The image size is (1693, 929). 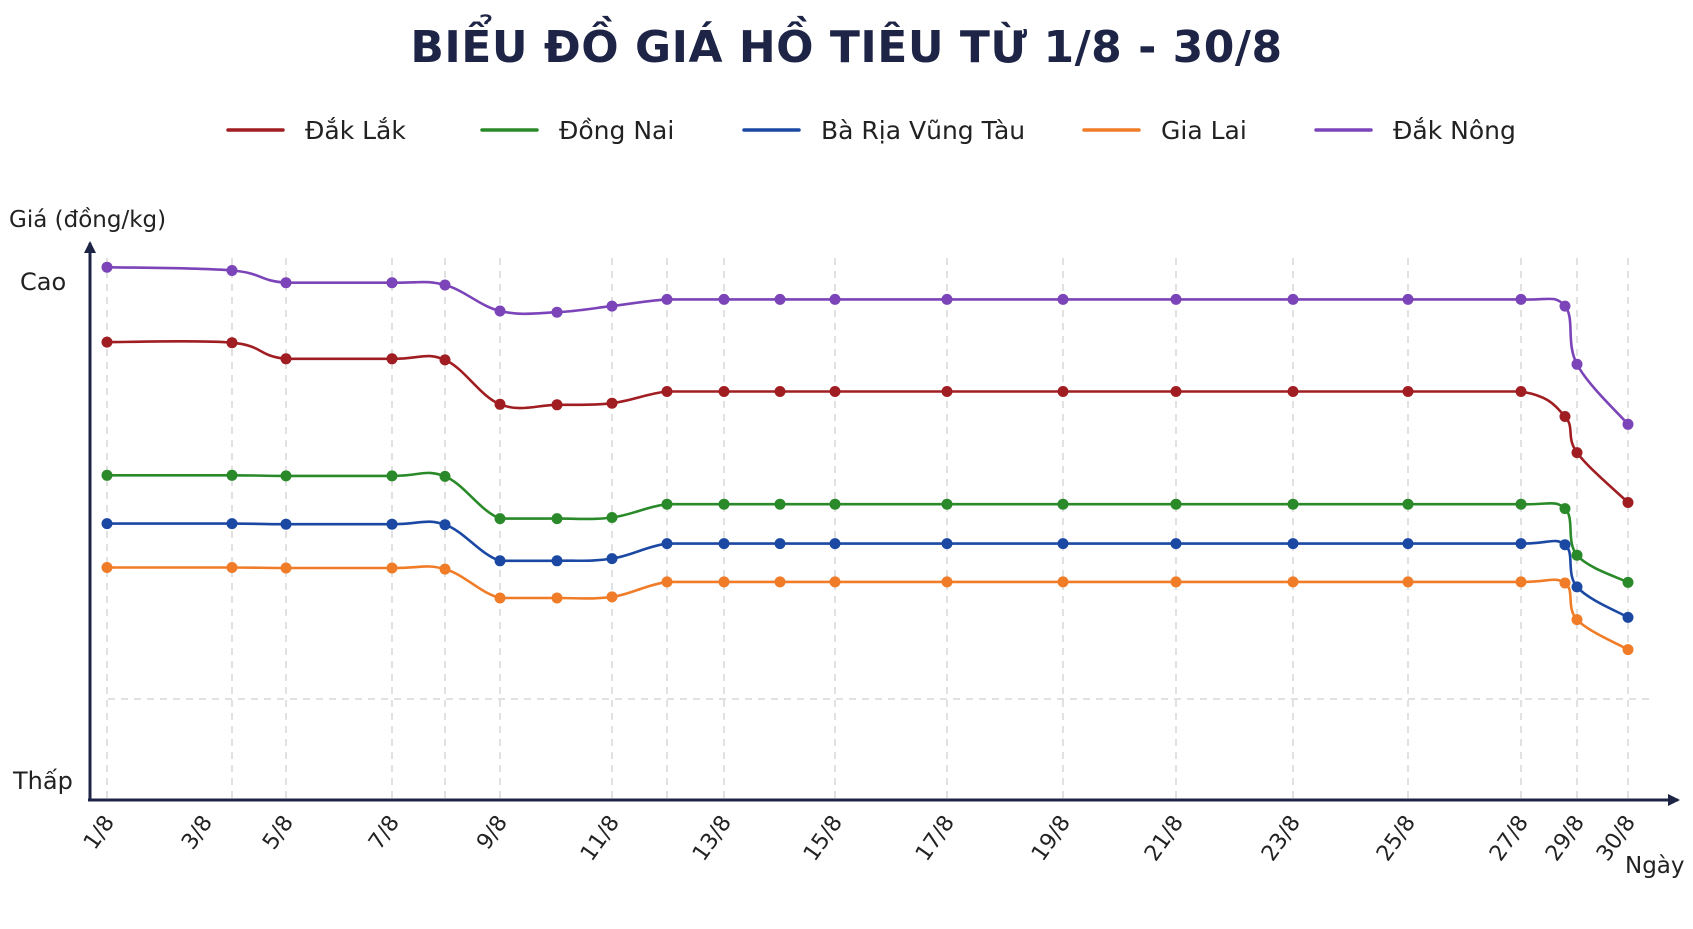 I want to click on x-tick-label: 13/8, so click(x=712, y=838).